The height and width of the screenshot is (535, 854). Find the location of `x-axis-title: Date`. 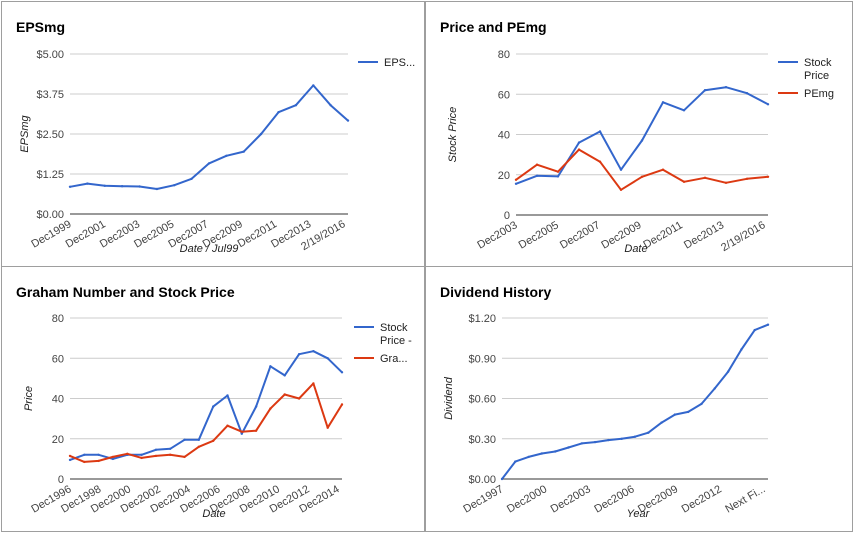

x-axis-title: Date is located at coordinates (213, 514).